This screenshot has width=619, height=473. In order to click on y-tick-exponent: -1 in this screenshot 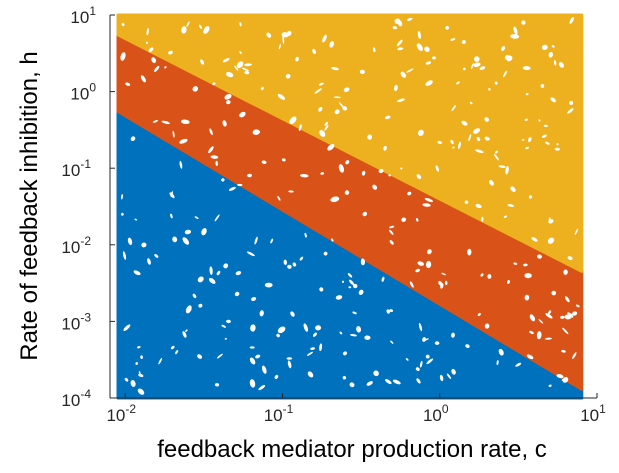, I will do `click(85, 164)`.